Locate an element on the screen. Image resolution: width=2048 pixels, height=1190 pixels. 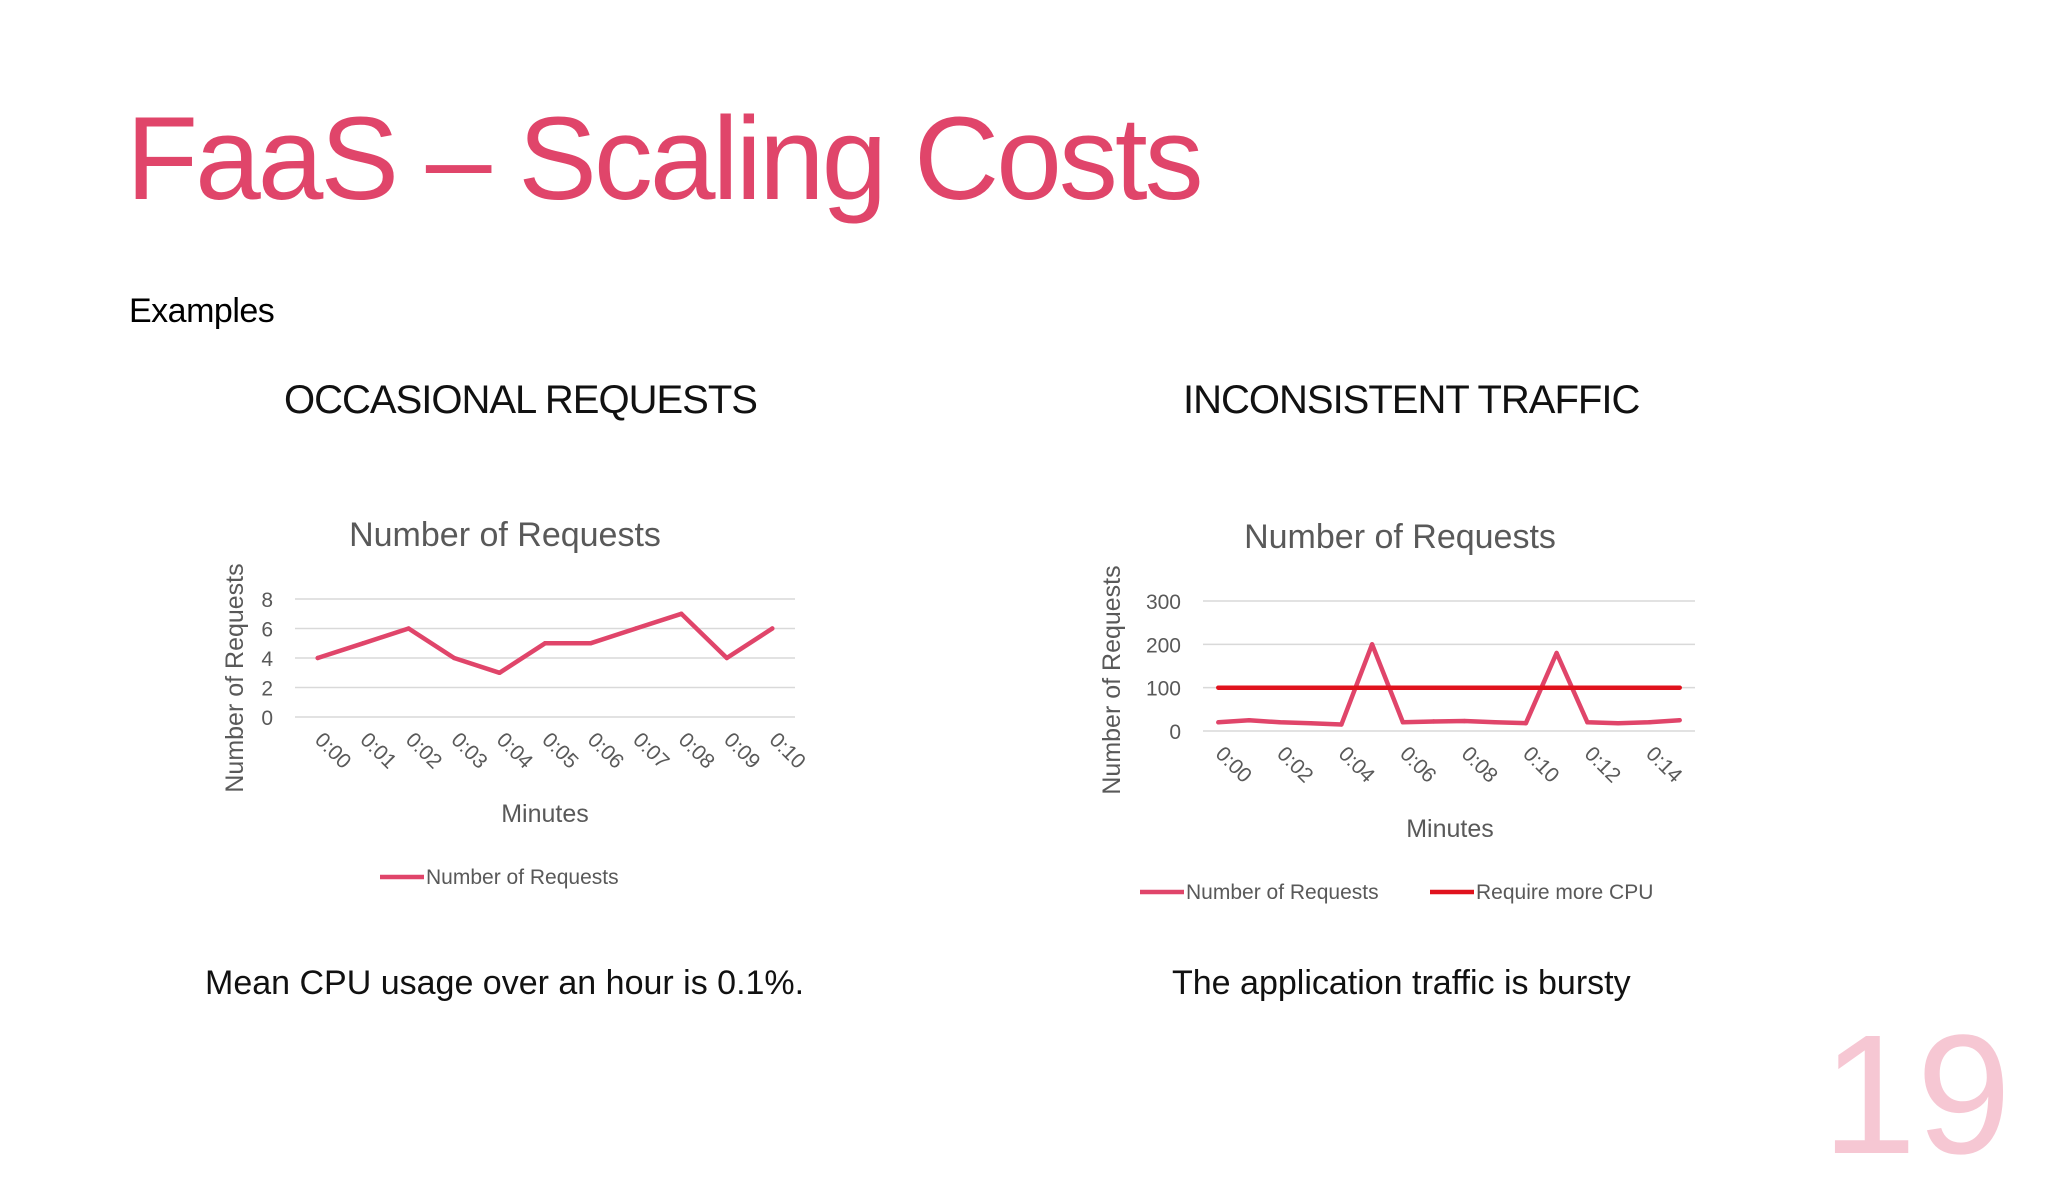
y-tick-label: 300 is located at coordinates (1163, 602).